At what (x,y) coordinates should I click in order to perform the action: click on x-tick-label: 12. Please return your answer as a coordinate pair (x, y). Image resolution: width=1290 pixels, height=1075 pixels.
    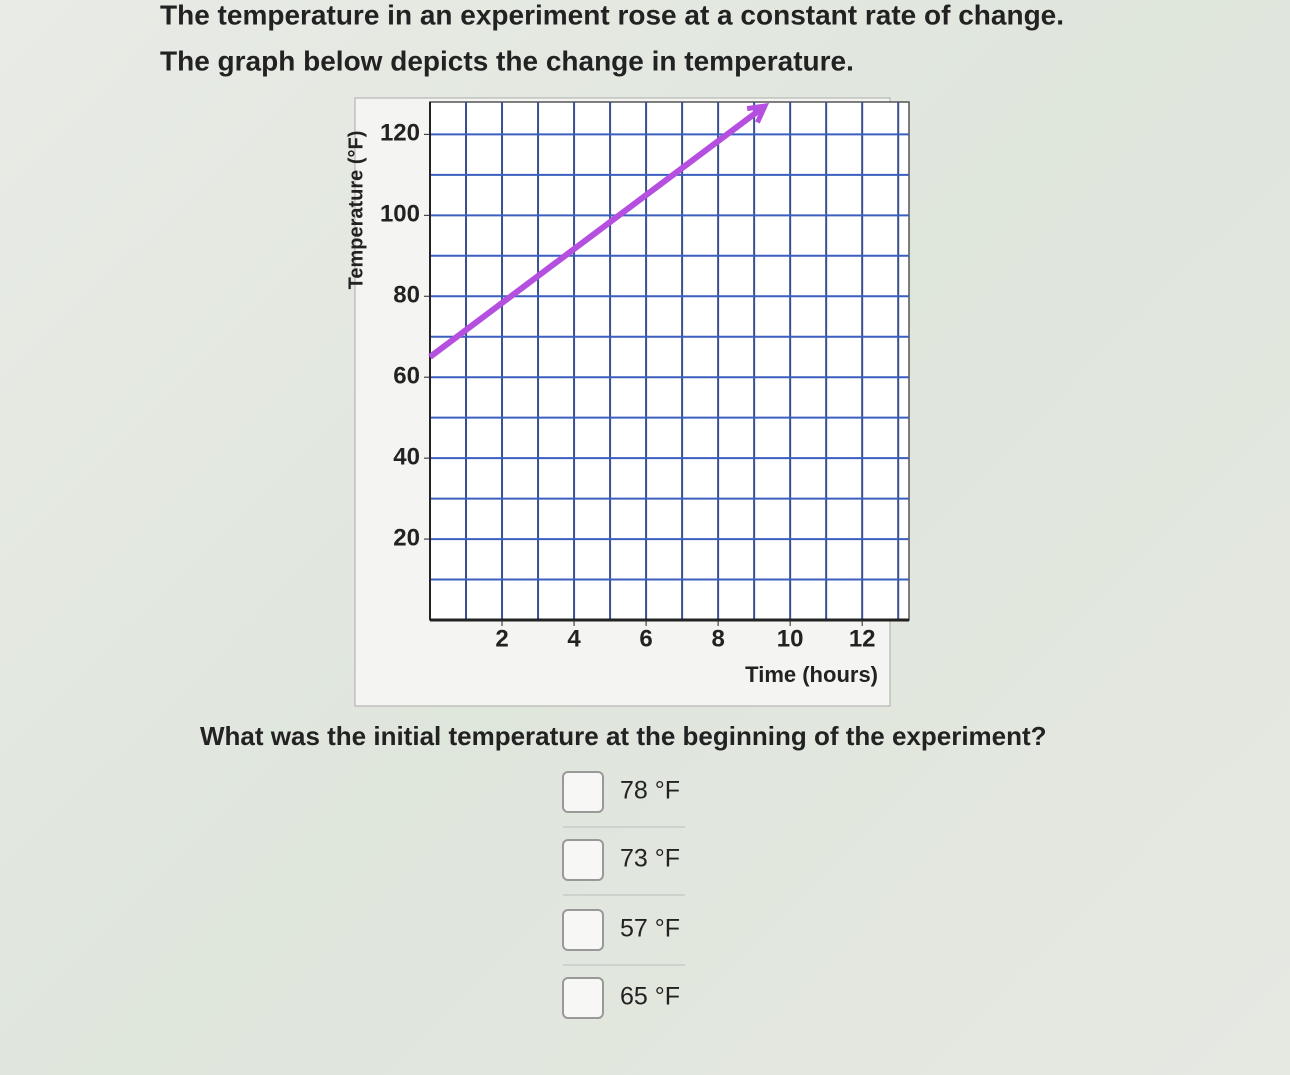
    Looking at the image, I should click on (862, 638).